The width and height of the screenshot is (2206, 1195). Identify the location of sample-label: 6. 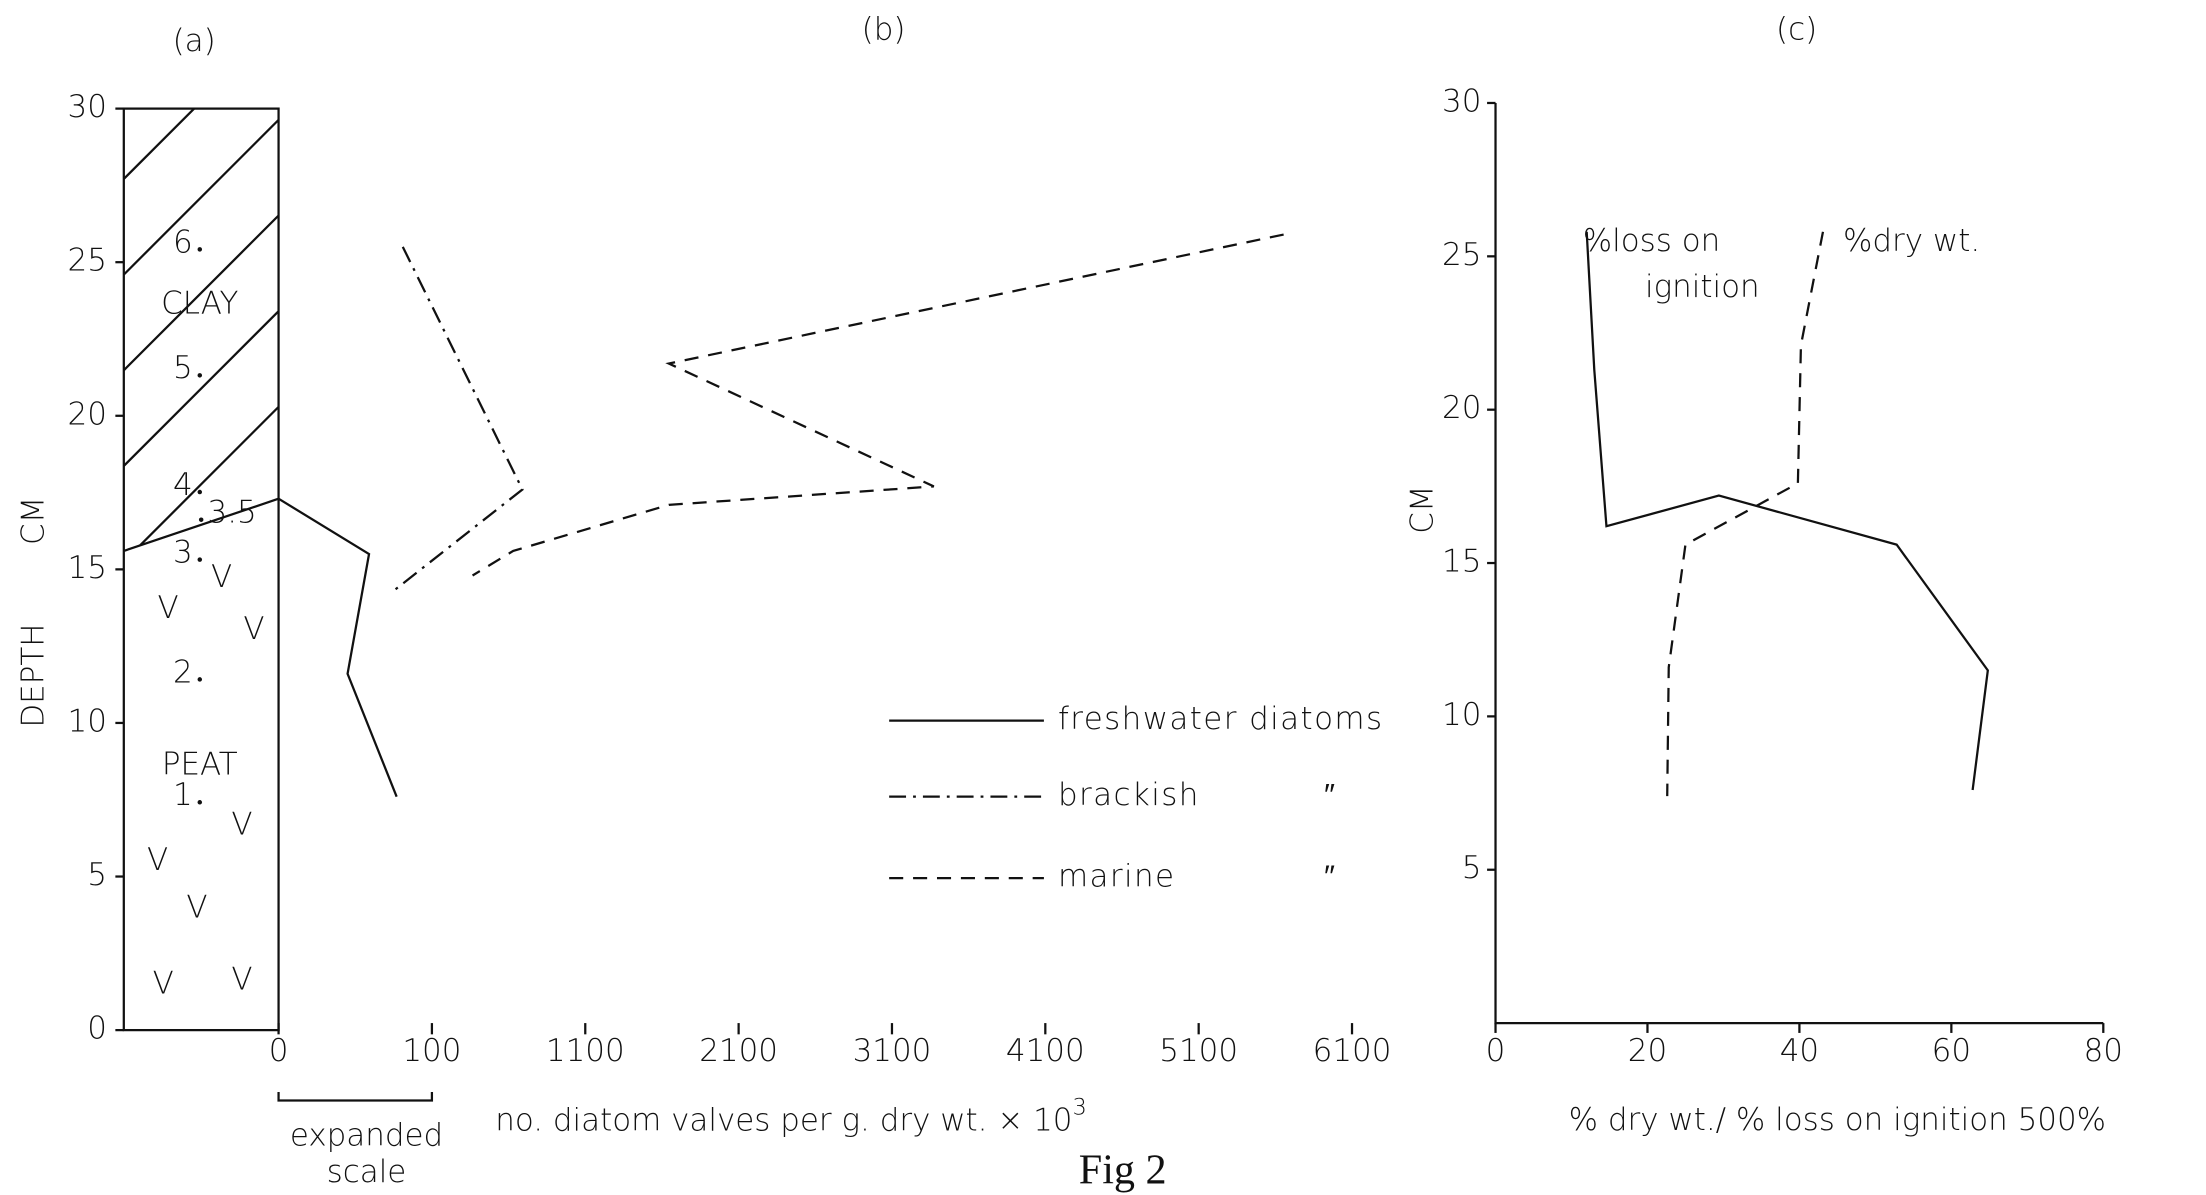
(183, 242).